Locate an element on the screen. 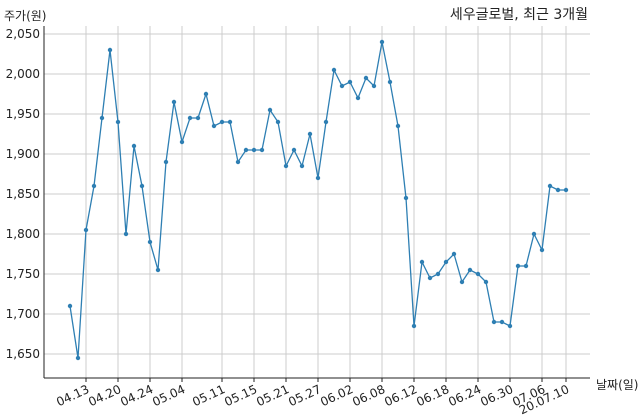 This screenshot has height=419, width=640. x-tick-label: 04.24 is located at coordinates (136, 395).